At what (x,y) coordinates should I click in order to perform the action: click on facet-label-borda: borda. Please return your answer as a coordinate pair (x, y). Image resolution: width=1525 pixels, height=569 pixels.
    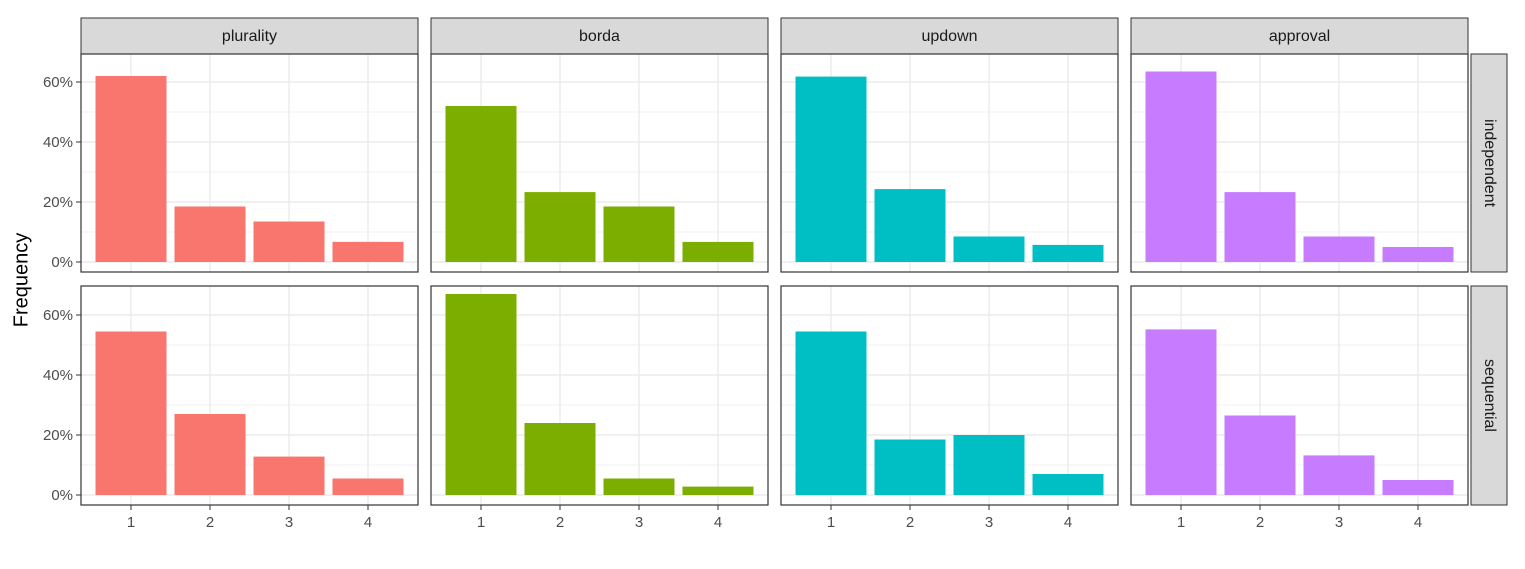
    Looking at the image, I should click on (599, 36).